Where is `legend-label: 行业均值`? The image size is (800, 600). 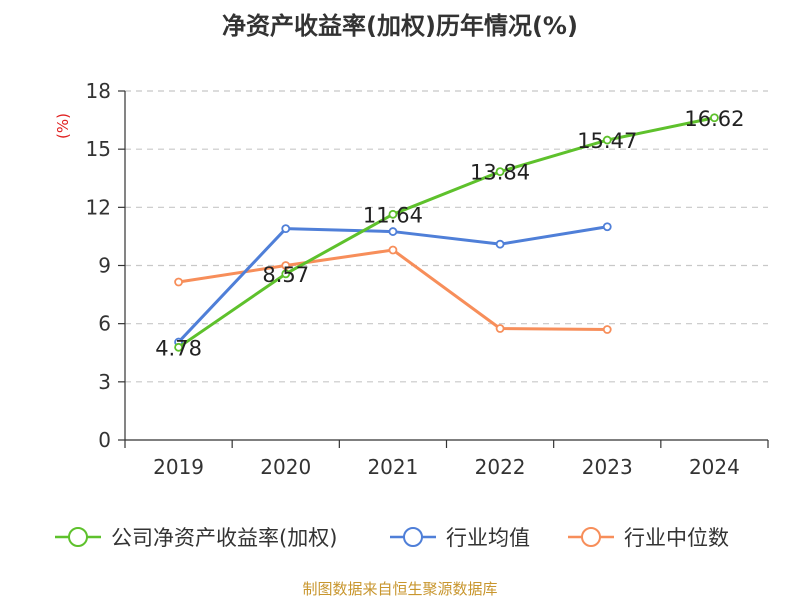 legend-label: 行业均值 is located at coordinates (488, 538).